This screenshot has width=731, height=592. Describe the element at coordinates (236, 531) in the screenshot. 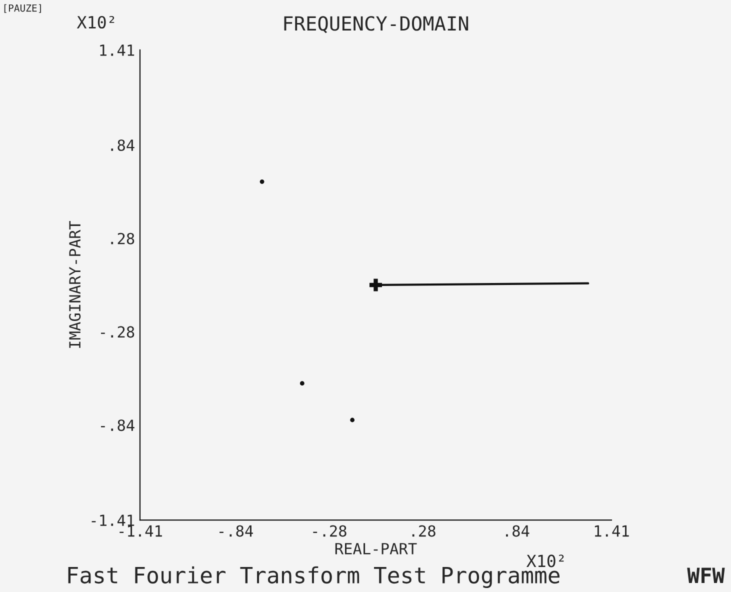

I see `x-tick-label: -.84` at that location.